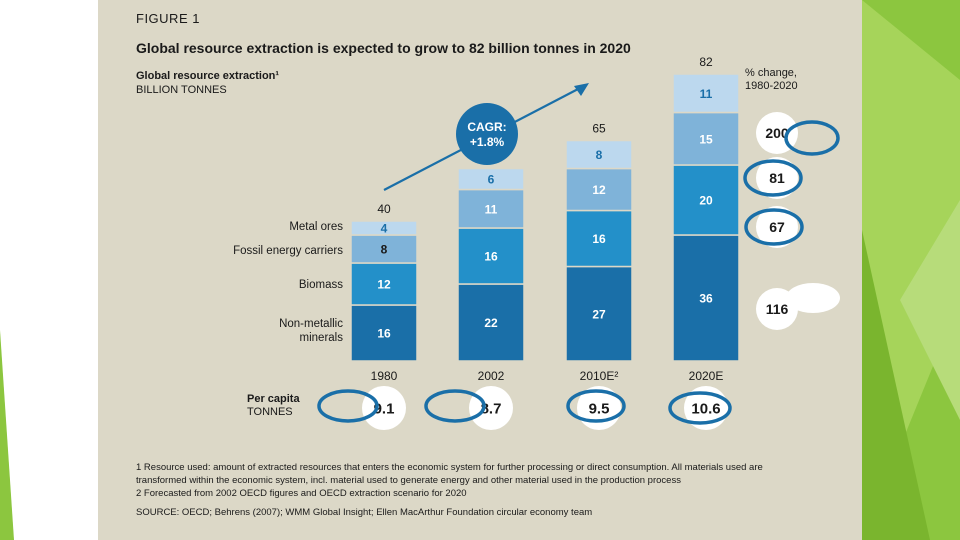 Image resolution: width=960 pixels, height=540 pixels. Describe the element at coordinates (311, 324) in the screenshot. I see `legend-label: Non-metallic` at that location.